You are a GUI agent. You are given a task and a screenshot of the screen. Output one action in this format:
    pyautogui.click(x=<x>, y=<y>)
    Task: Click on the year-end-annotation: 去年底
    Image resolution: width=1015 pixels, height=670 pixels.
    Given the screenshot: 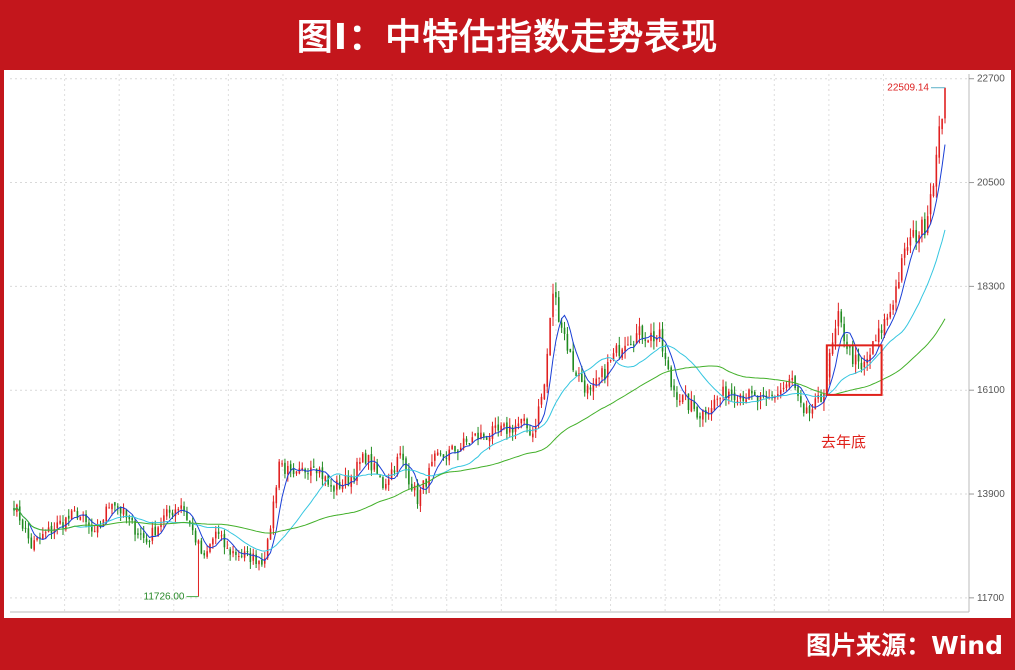 What is the action you would take?
    pyautogui.click(x=843, y=442)
    